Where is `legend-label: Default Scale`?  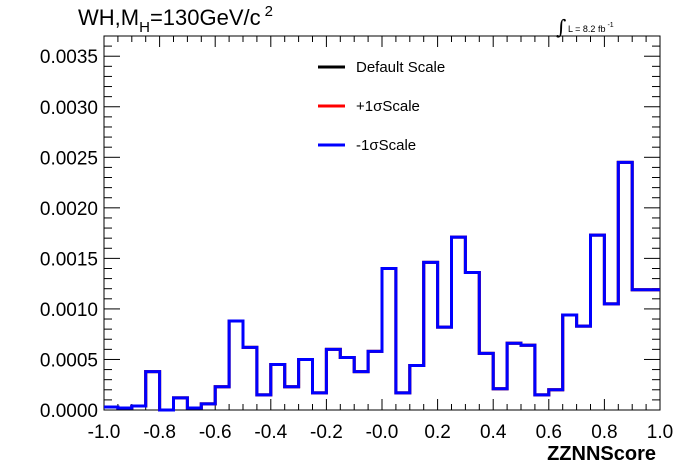 legend-label: Default Scale is located at coordinates (400, 67).